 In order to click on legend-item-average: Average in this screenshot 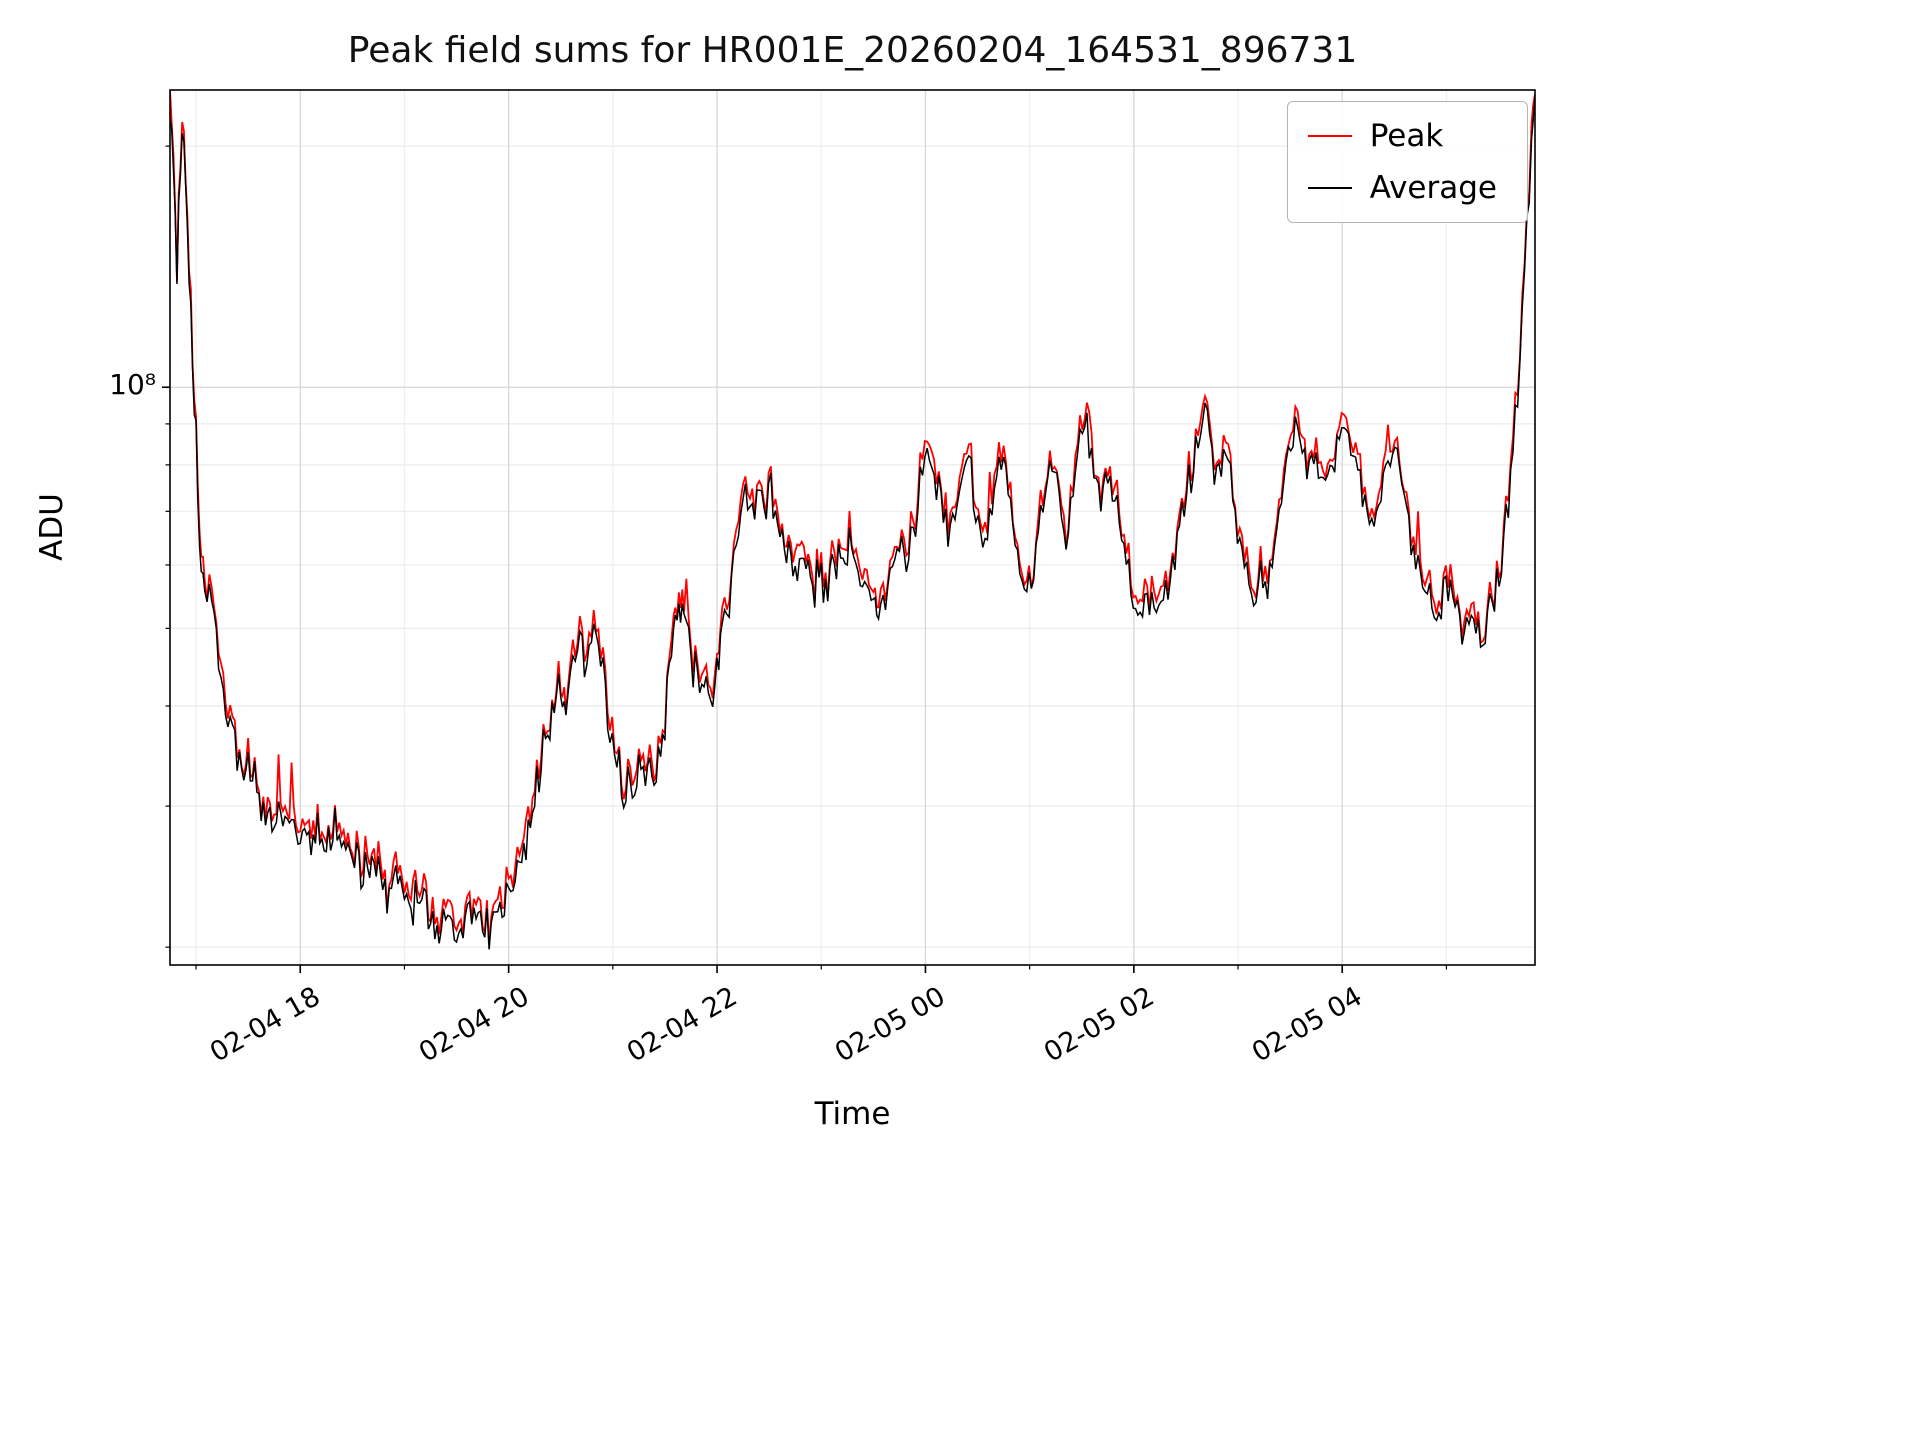, I will do `click(1402, 188)`.